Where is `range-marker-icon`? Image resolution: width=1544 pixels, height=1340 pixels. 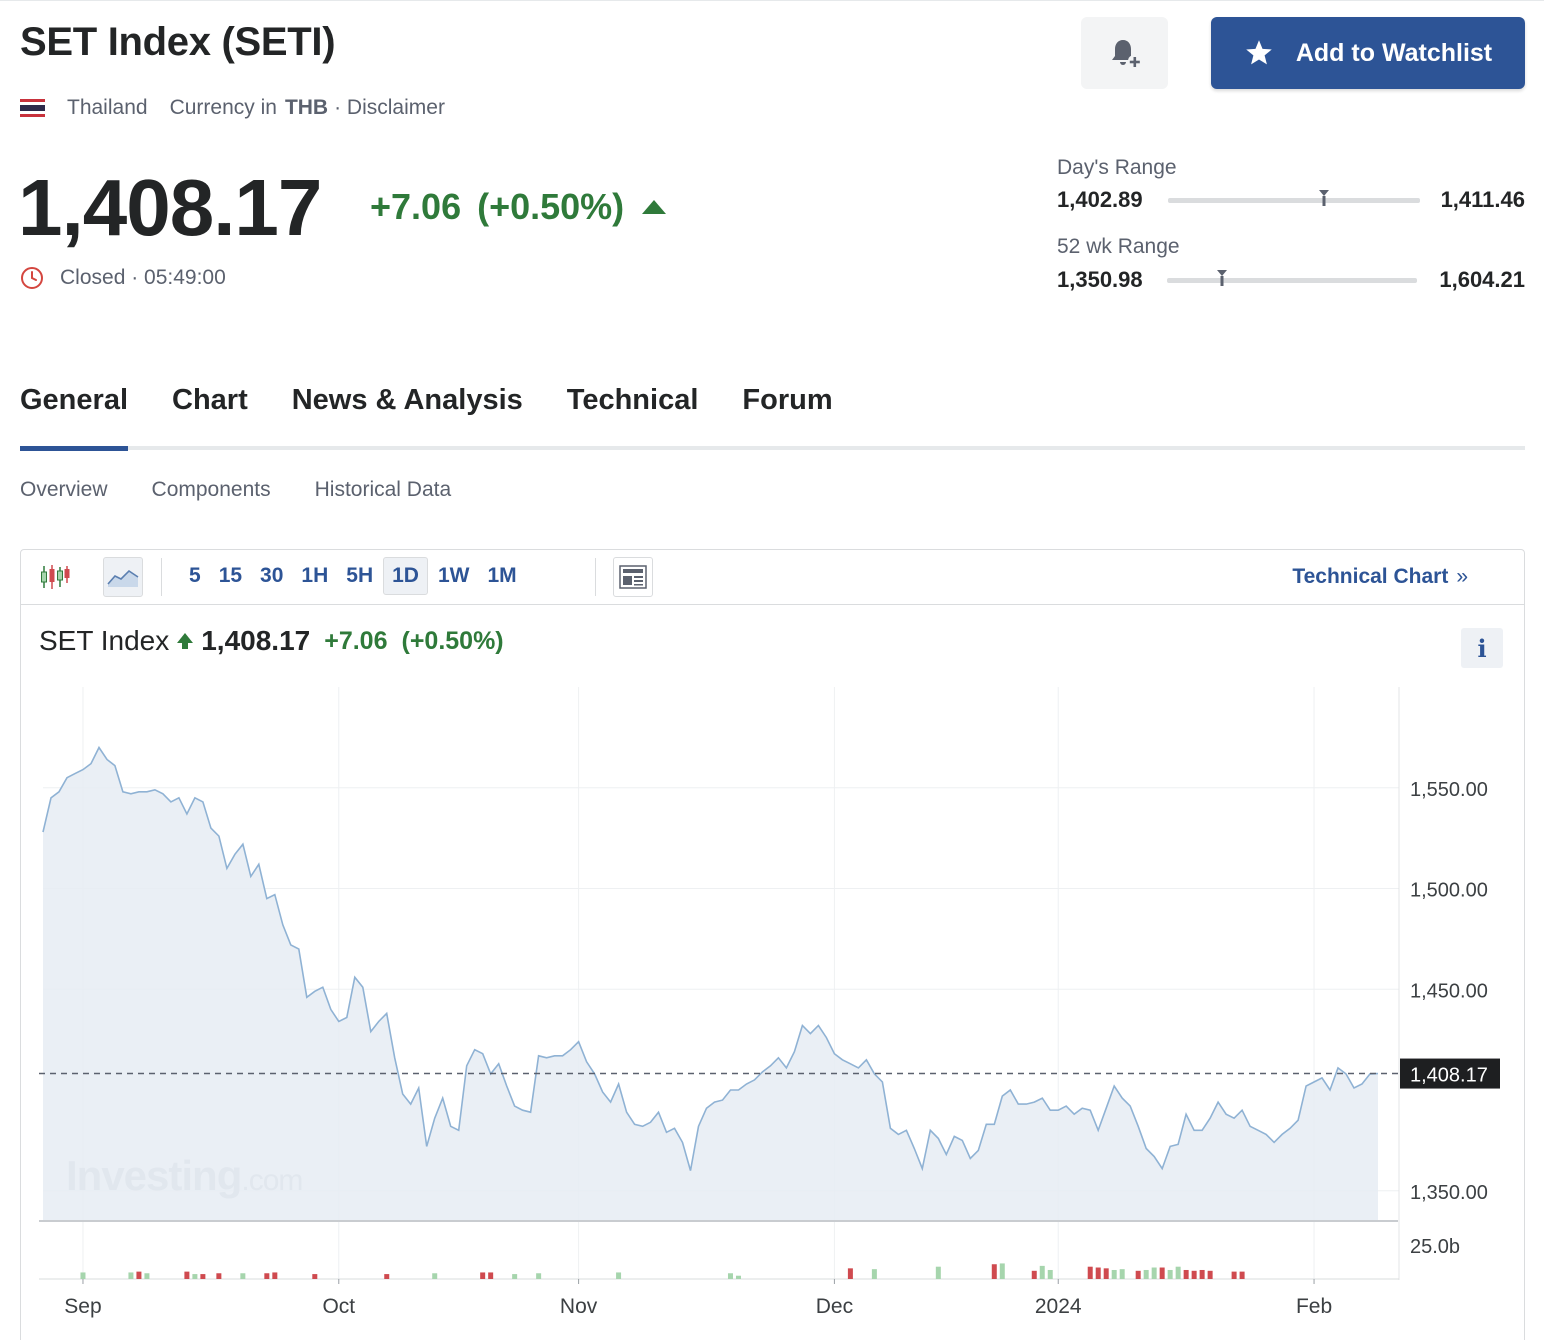 range-marker-icon is located at coordinates (1222, 278).